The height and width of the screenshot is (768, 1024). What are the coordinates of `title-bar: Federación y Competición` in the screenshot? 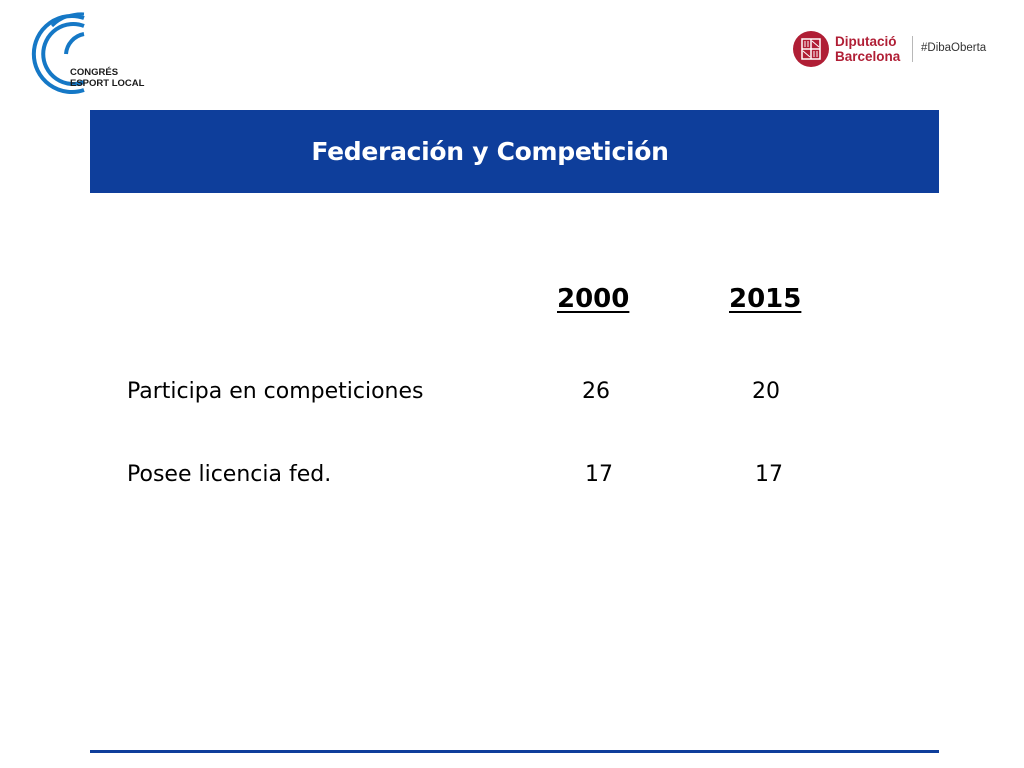 It's located at (514, 151).